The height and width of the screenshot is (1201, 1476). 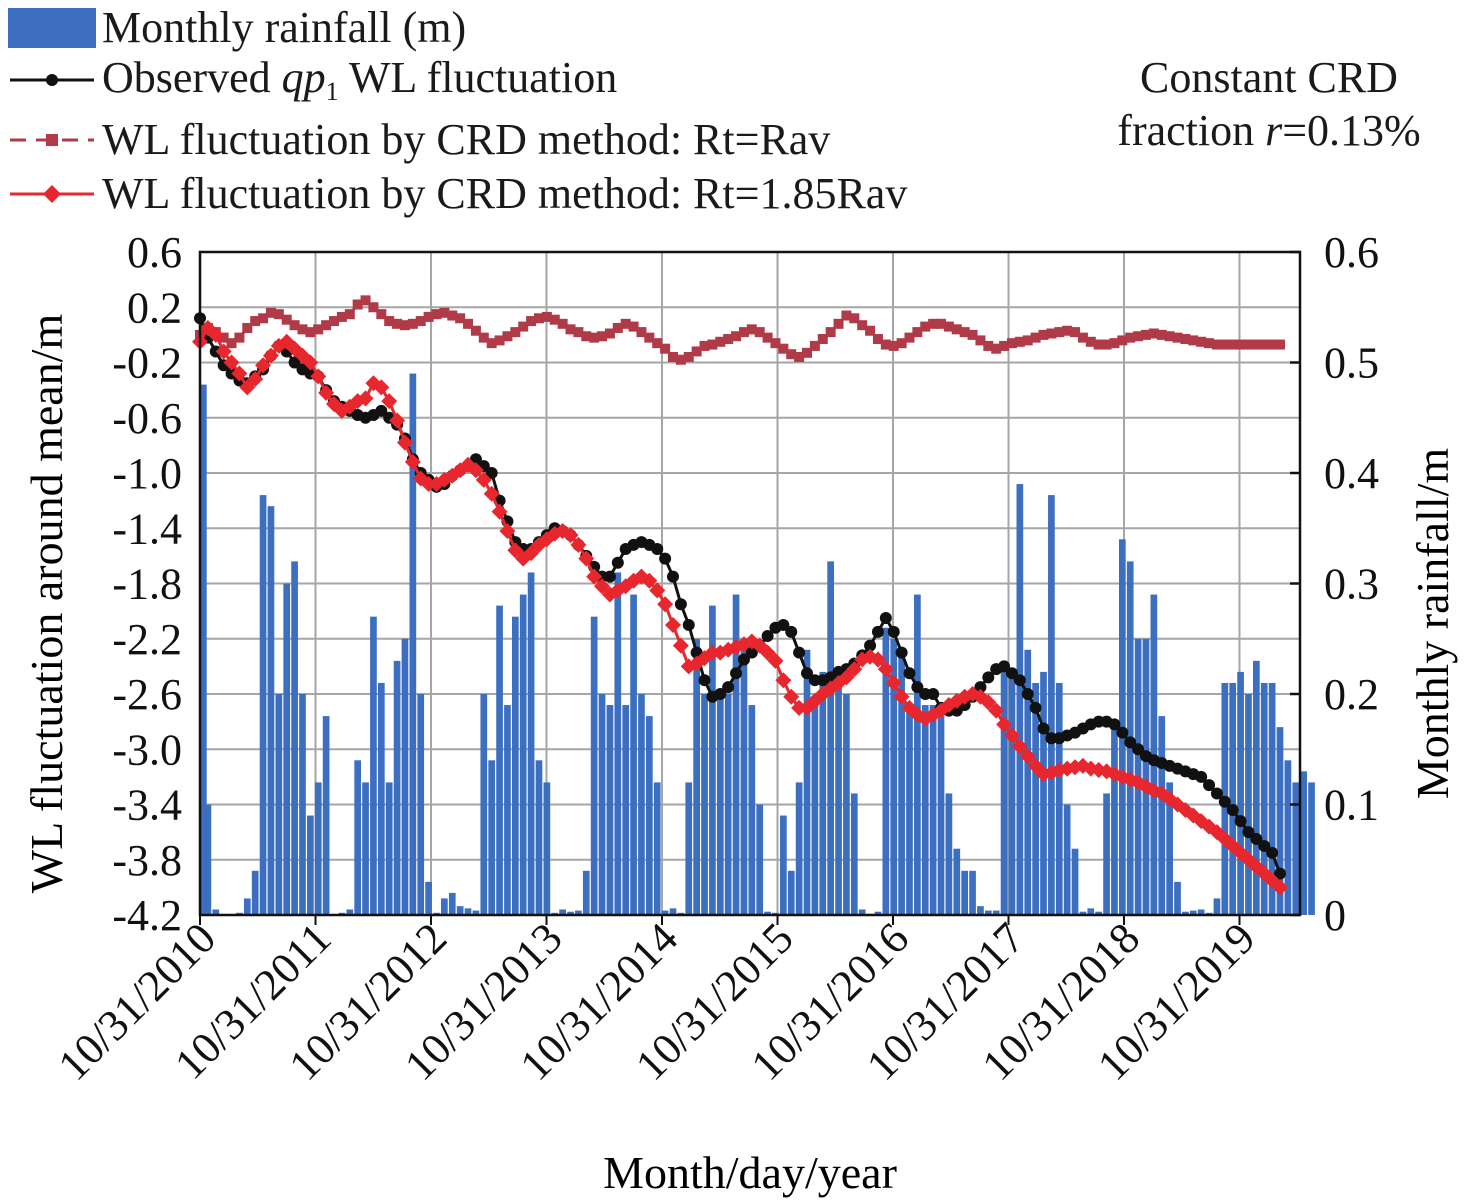 What do you see at coordinates (147, 915) in the screenshot?
I see `y-left-tick-label: -4.2` at bounding box center [147, 915].